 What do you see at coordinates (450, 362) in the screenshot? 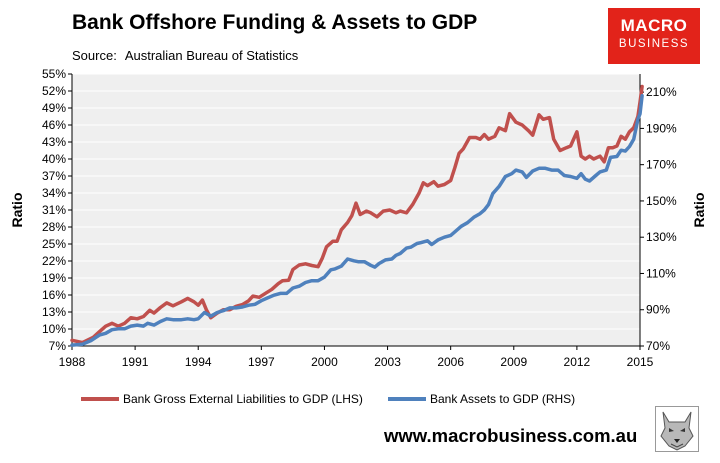
I see `x-tick-label: 2006` at bounding box center [450, 362].